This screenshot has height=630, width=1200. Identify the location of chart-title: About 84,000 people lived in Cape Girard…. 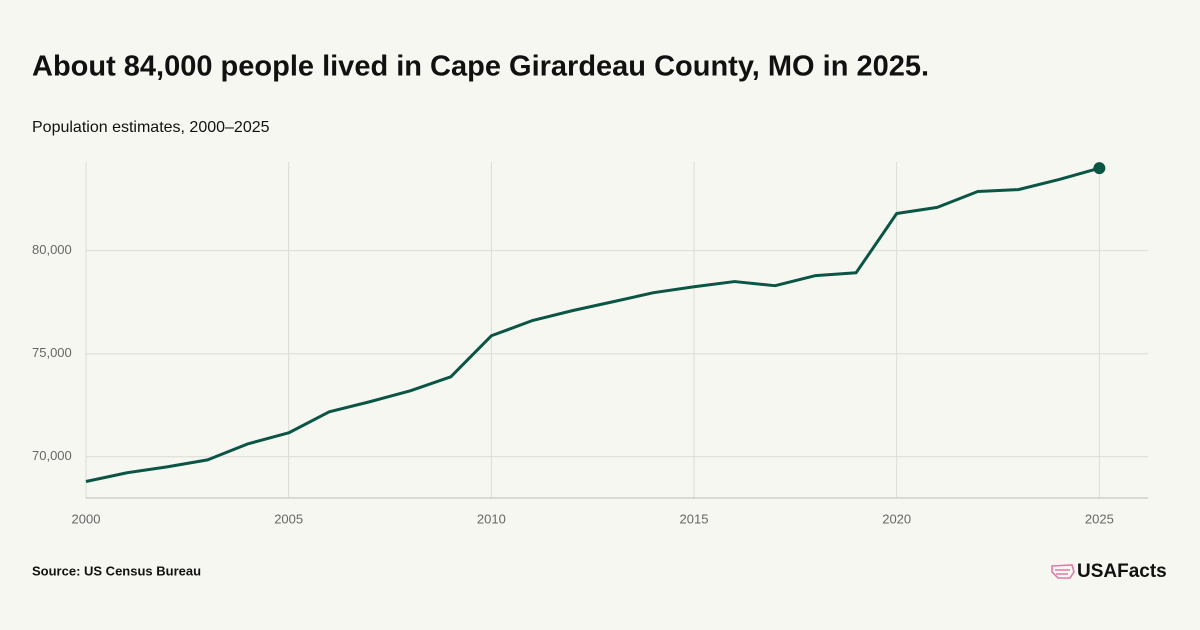
(480, 67).